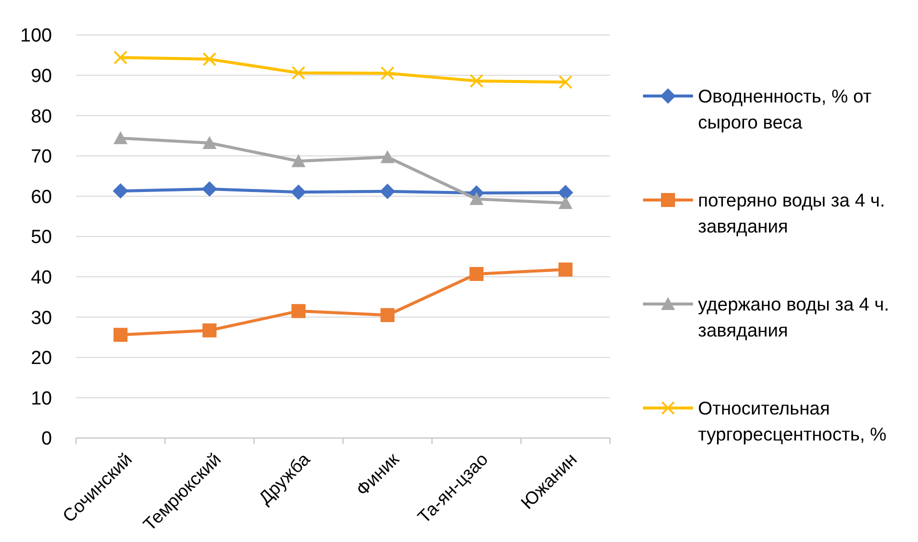 The image size is (918, 542). What do you see at coordinates (41, 197) in the screenshot?
I see `y-tick-label: 60` at bounding box center [41, 197].